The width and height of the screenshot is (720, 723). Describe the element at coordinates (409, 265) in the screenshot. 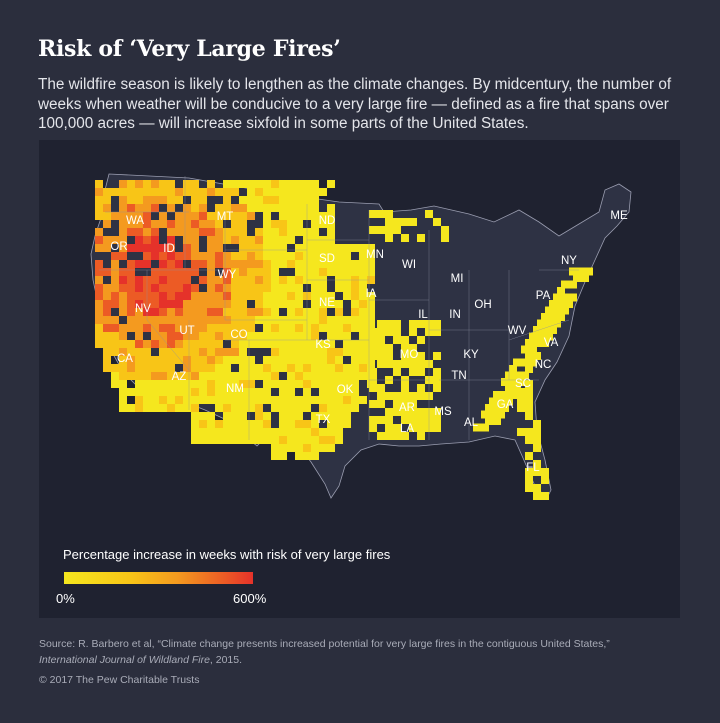

I see `state-label-wi: WI` at that location.